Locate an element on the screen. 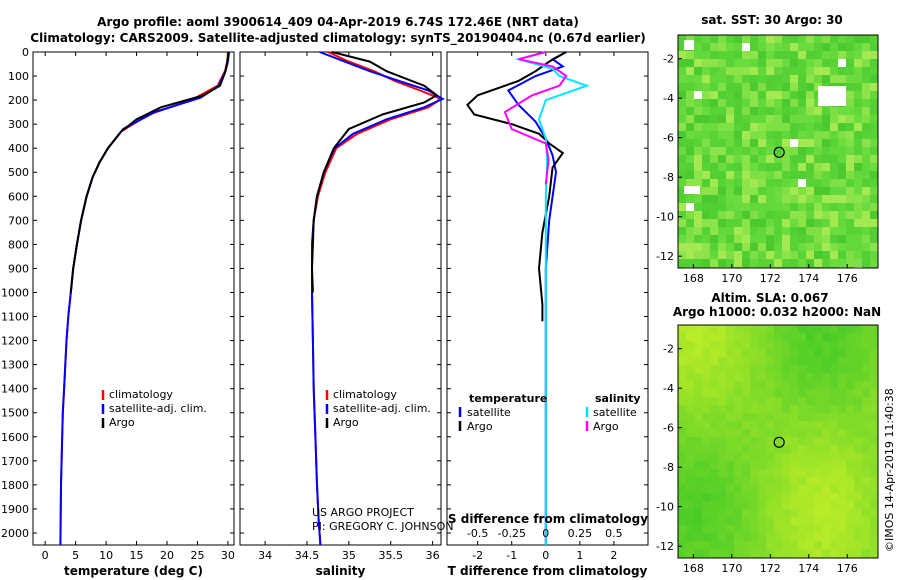  x-axis-label: salinity is located at coordinates (341, 571).